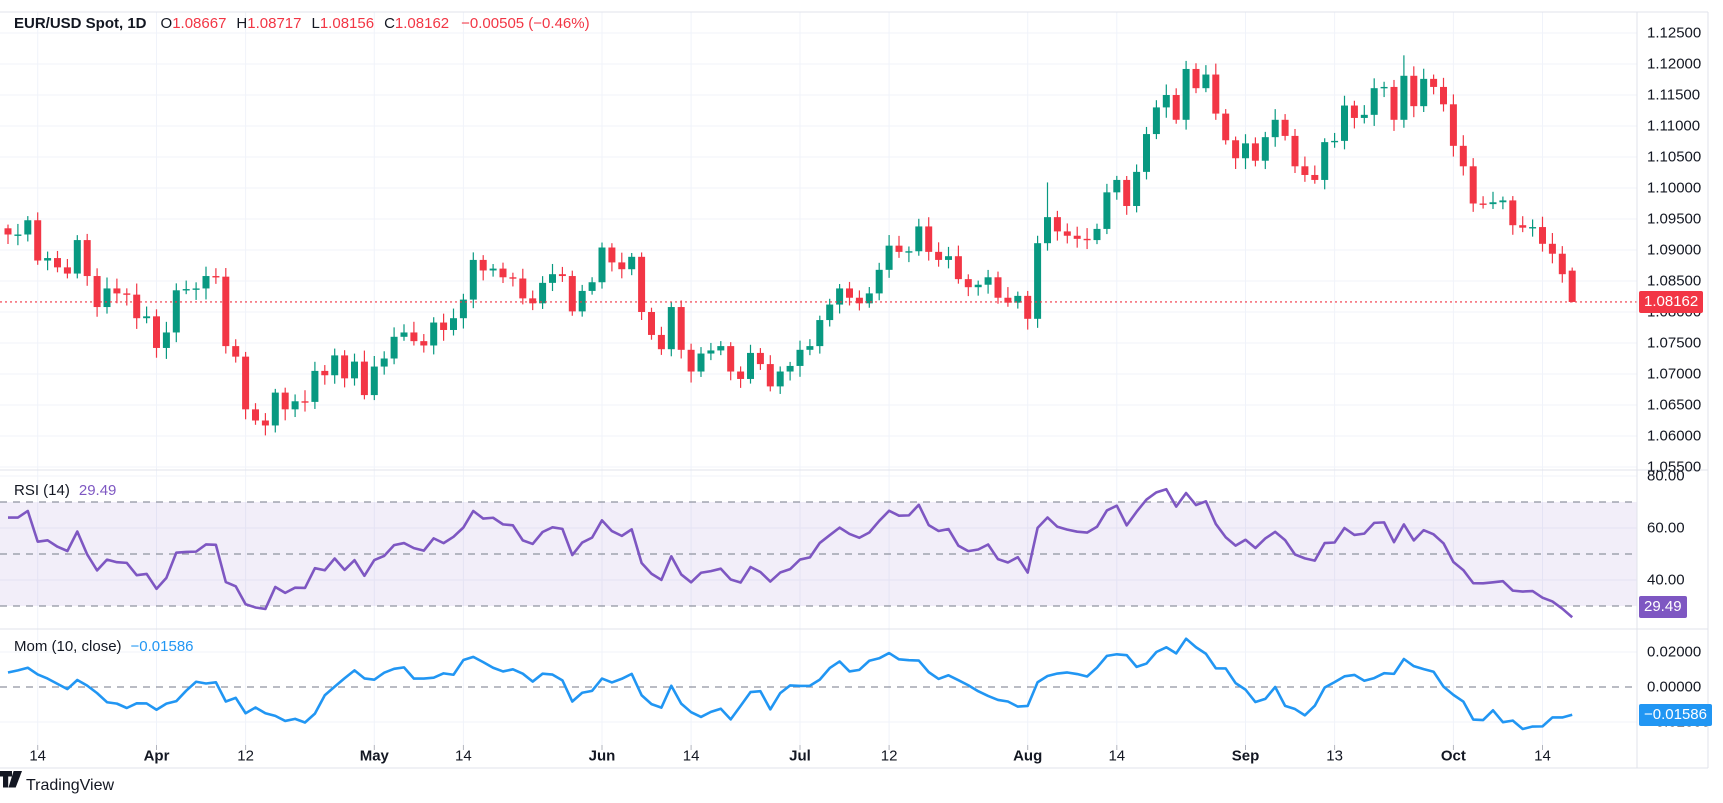  I want to click on brand-name: TradingView, so click(70, 785).